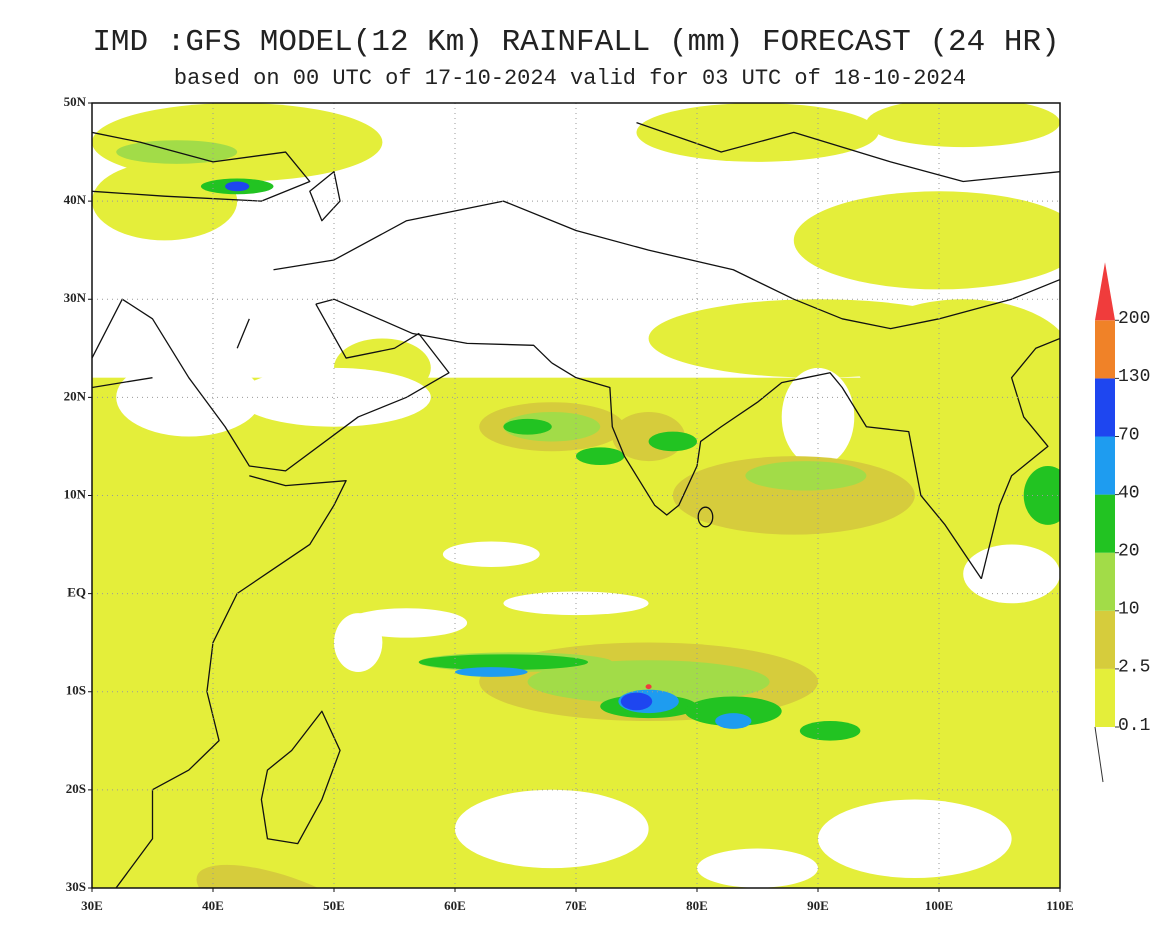 This screenshot has height=947, width=1160. I want to click on latitude-label: 30S, so click(76, 886).